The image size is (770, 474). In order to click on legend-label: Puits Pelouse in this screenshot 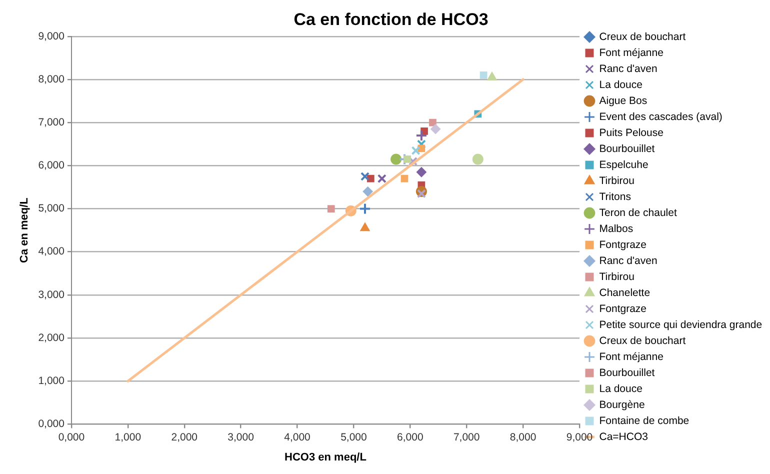, I will do `click(631, 132)`.